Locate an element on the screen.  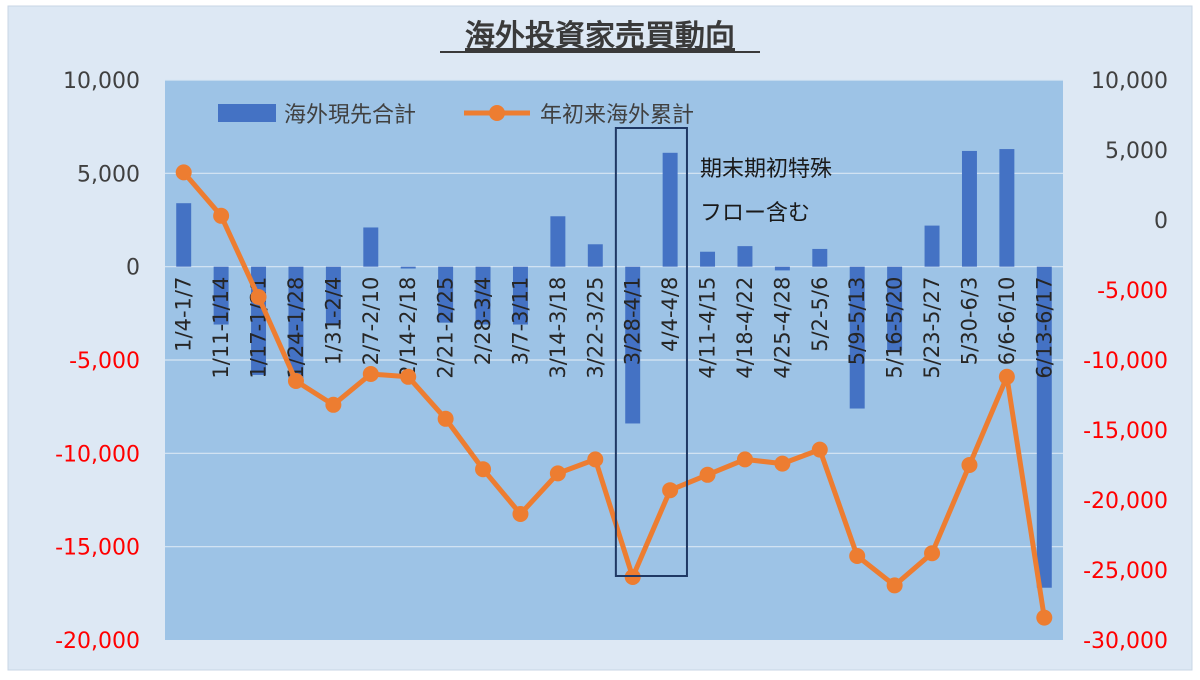
category-label: 2/28-3/4 is located at coordinates (483, 321).